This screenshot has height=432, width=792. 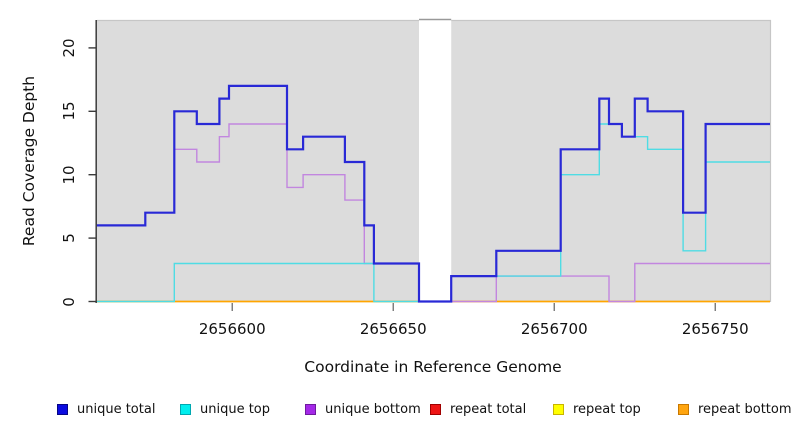 I want to click on no-data-gap-band, so click(x=435, y=157).